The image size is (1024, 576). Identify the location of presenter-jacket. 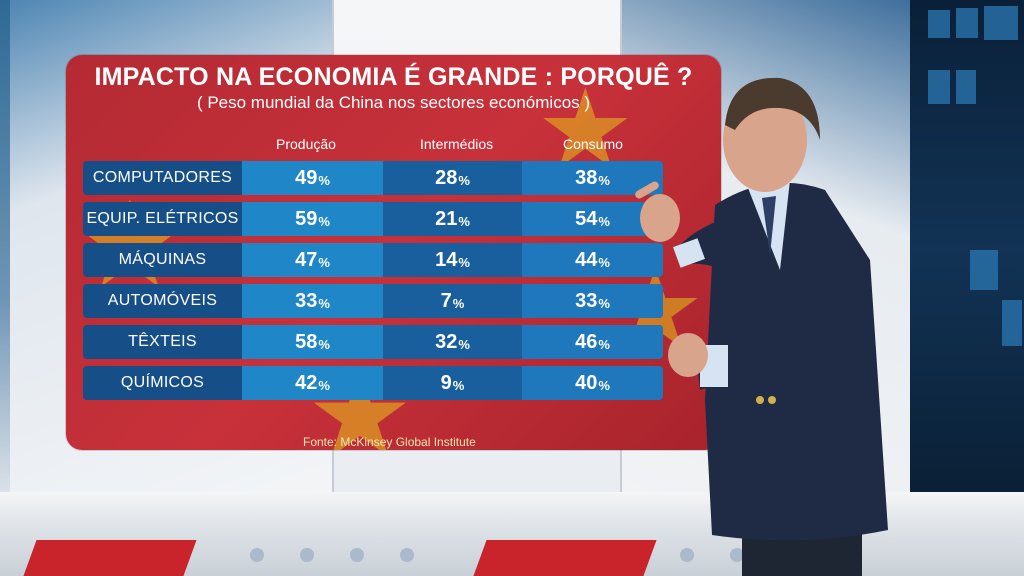
(796, 361).